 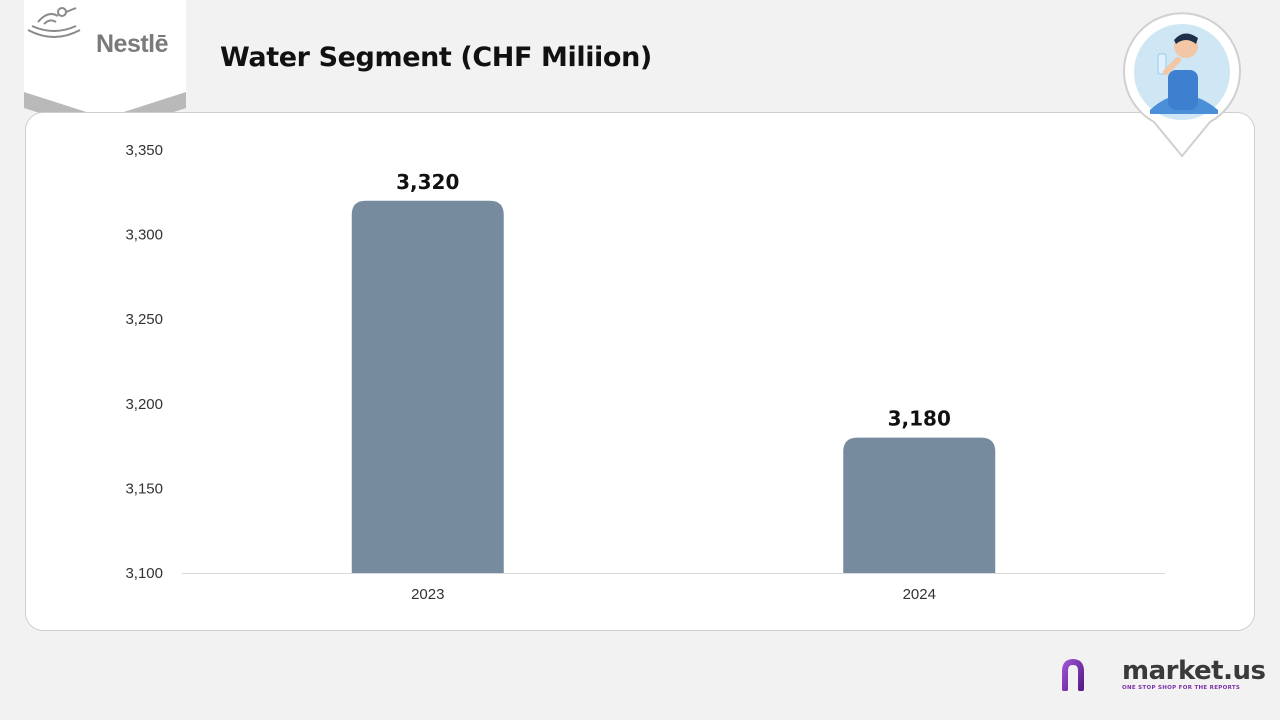 I want to click on y-tick-label: 3,150, so click(x=144, y=488).